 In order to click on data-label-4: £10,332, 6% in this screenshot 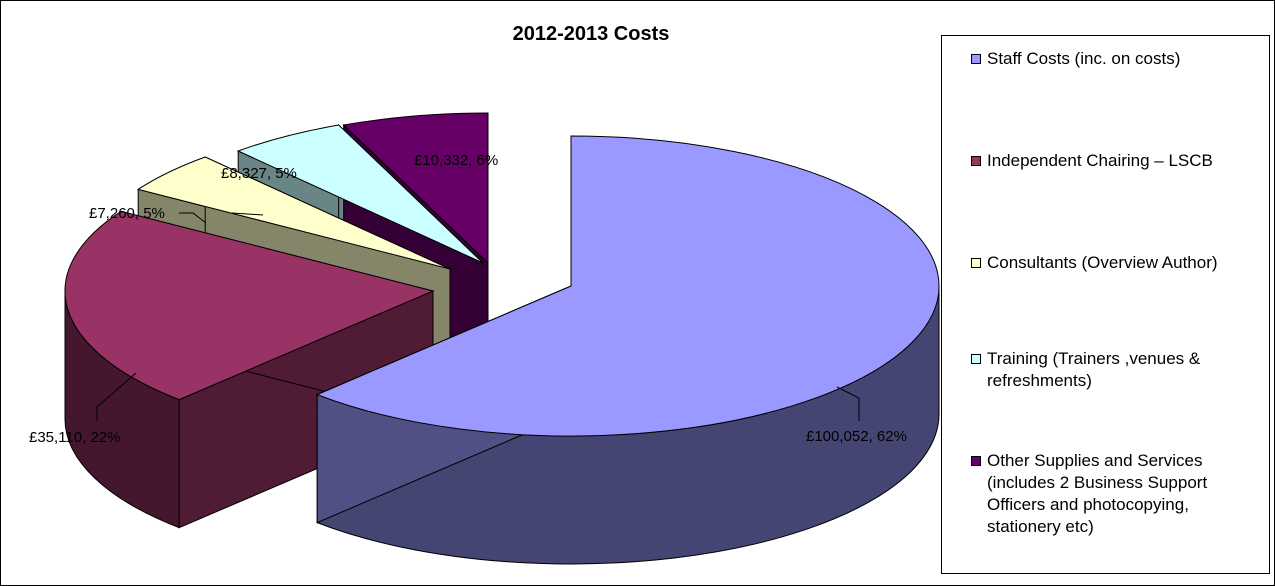, I will do `click(456, 160)`.